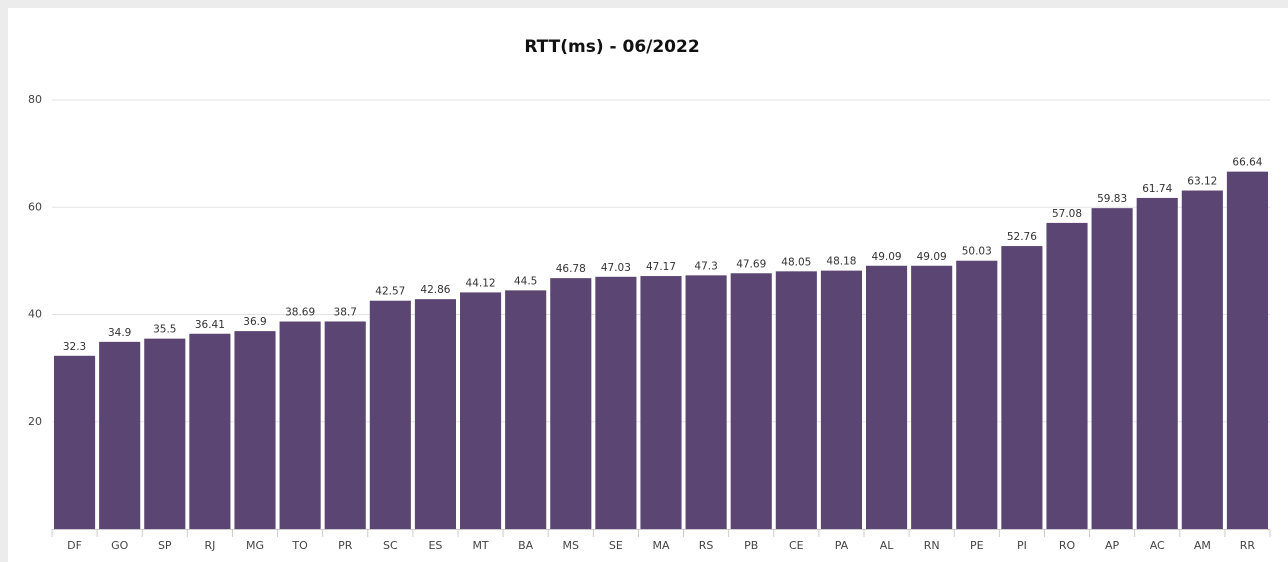  Describe the element at coordinates (435, 545) in the screenshot. I see `x-tick-label: ES` at that location.